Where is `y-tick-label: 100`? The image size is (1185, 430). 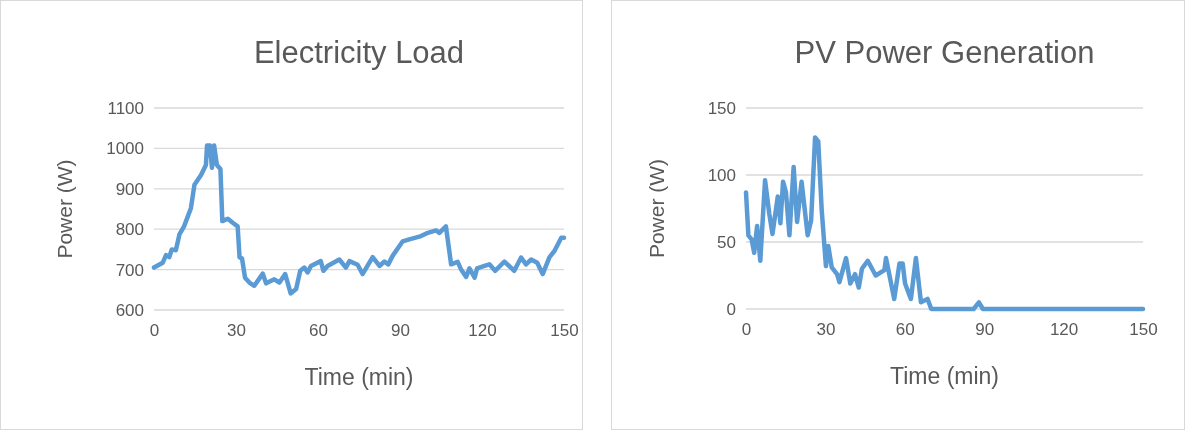
y-tick-label: 100 is located at coordinates (721, 175).